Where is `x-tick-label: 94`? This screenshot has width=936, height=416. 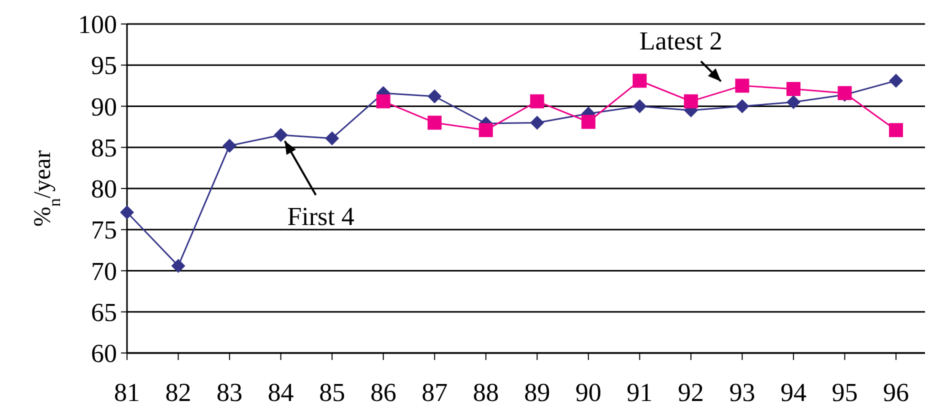 x-tick-label: 94 is located at coordinates (793, 392).